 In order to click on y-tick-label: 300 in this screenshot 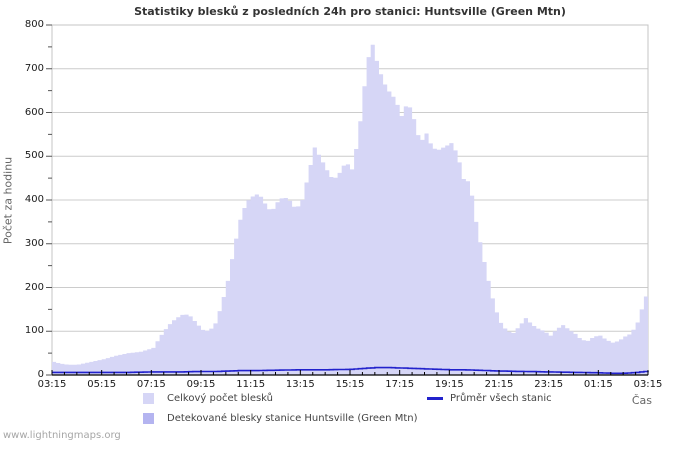, I will do `click(34, 243)`.